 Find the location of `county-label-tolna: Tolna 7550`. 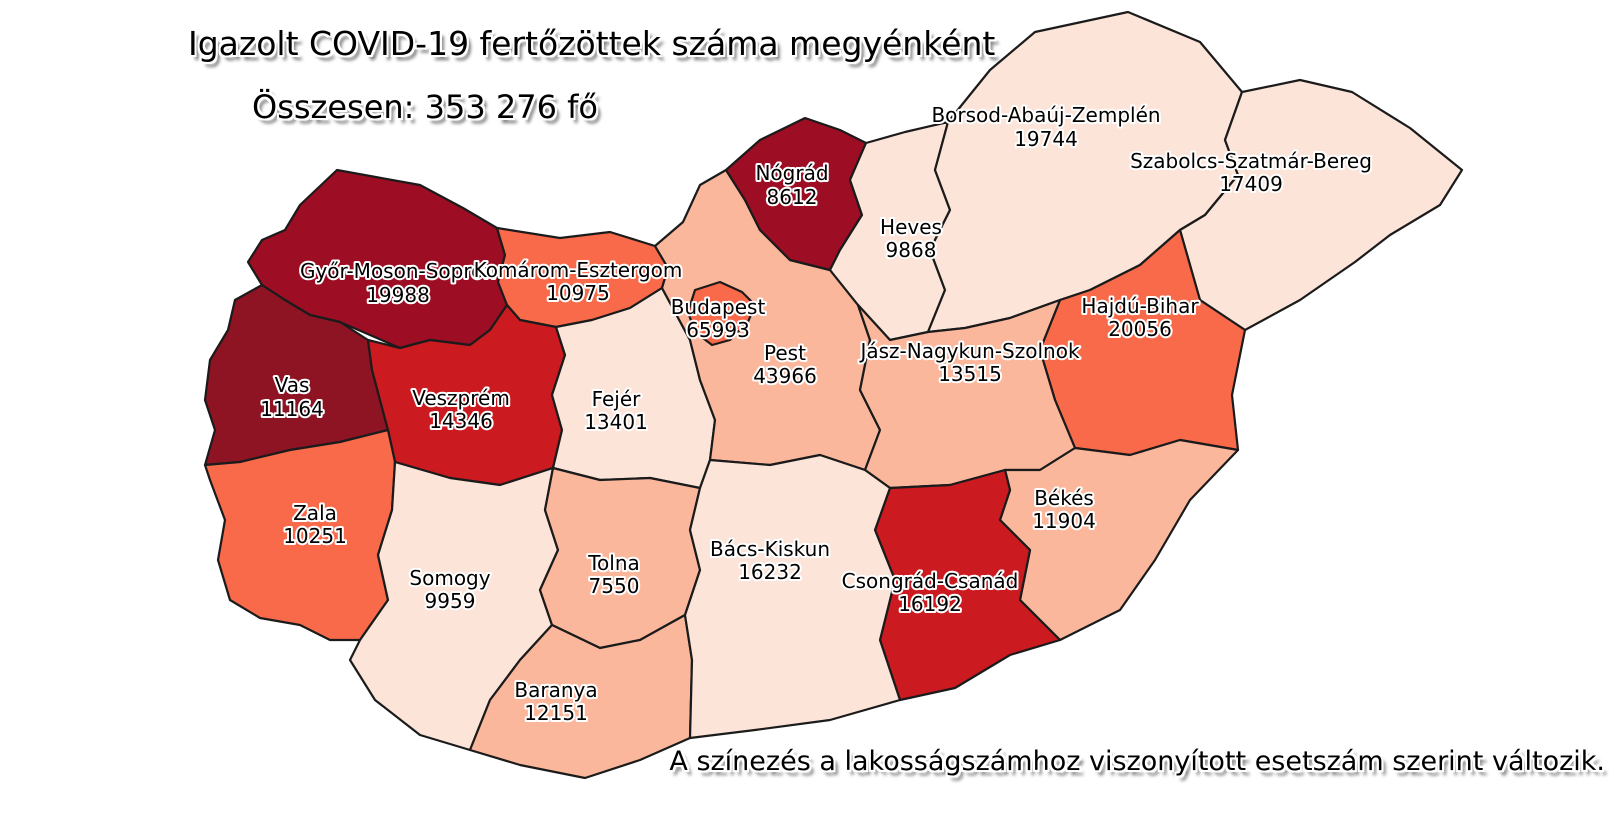

county-label-tolna: Tolna 7550 is located at coordinates (613, 574).